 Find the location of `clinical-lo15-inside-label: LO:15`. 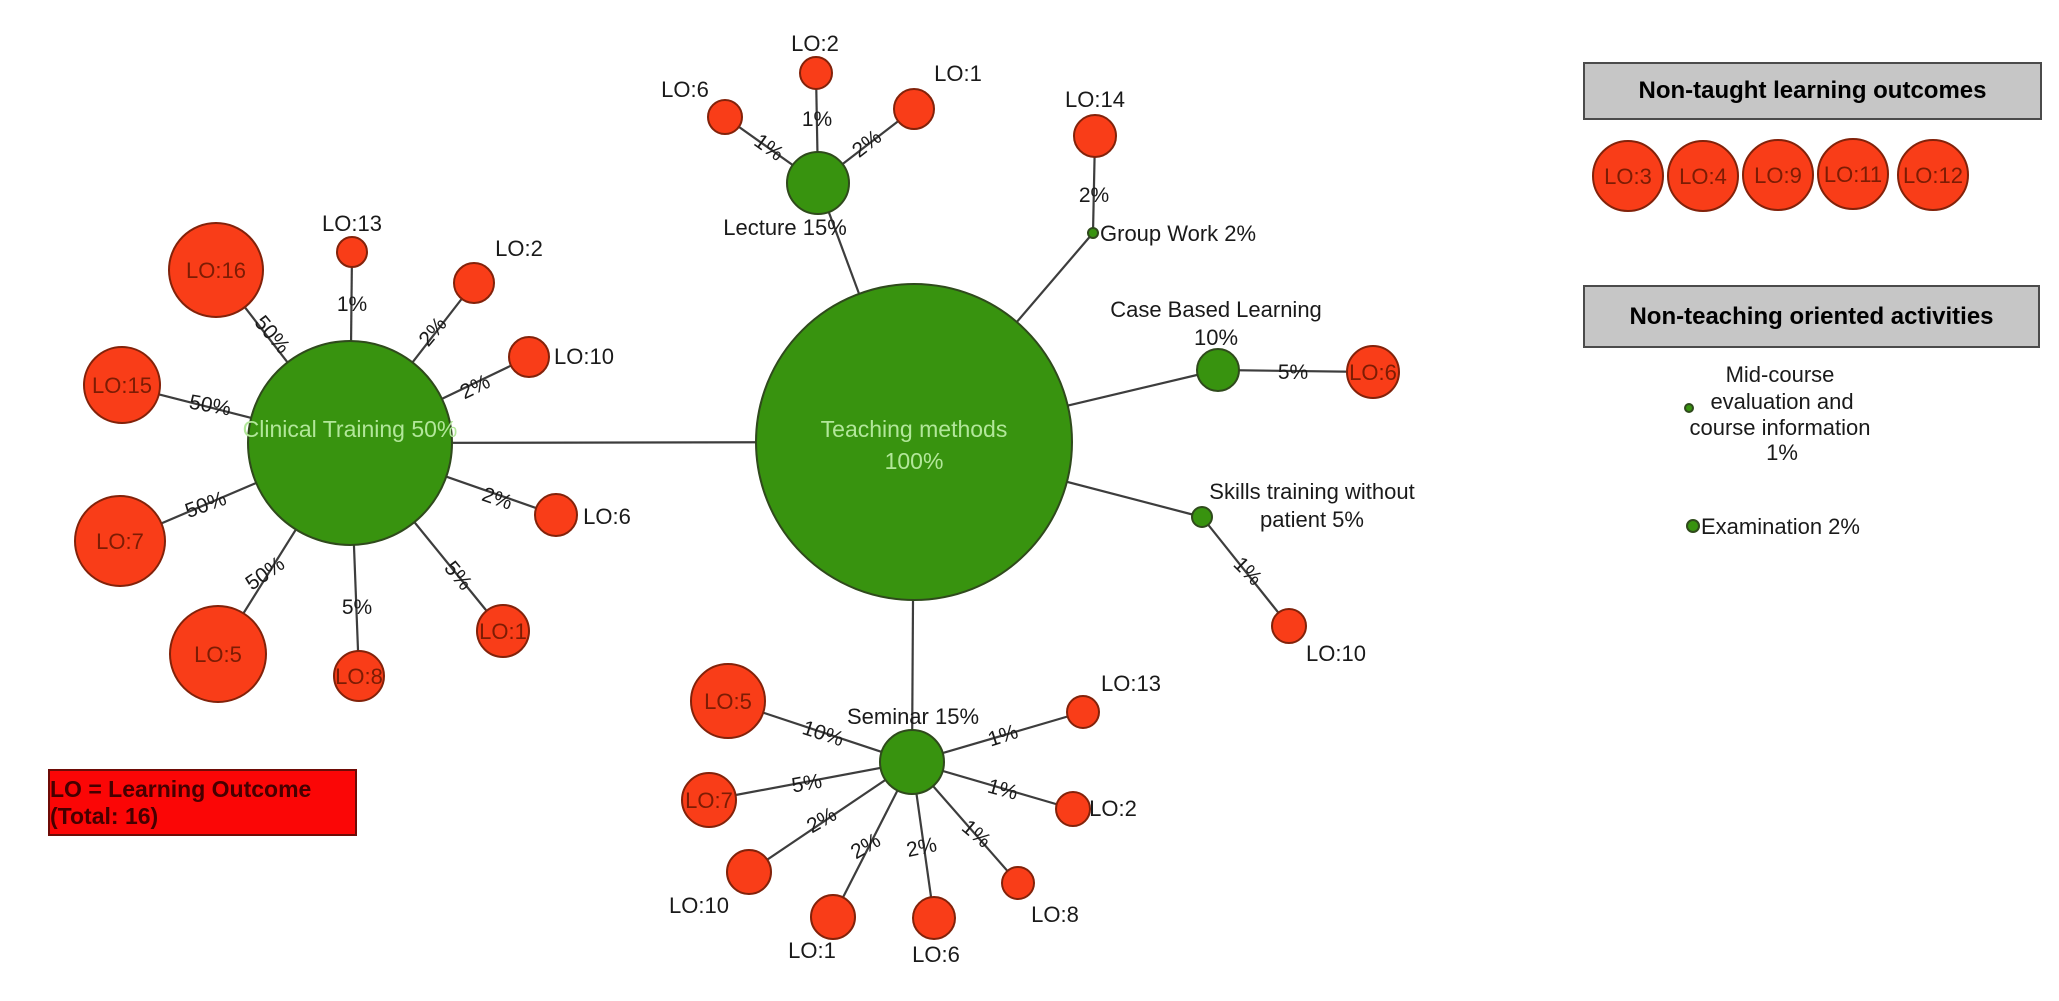

clinical-lo15-inside-label: LO:15 is located at coordinates (122, 385).